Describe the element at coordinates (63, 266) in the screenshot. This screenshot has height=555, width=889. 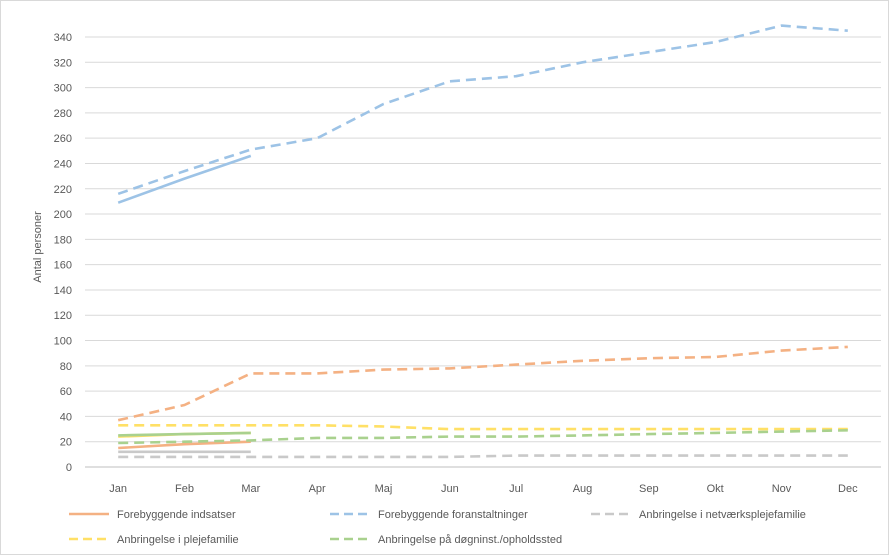
I see `y-tick-label: 160` at that location.